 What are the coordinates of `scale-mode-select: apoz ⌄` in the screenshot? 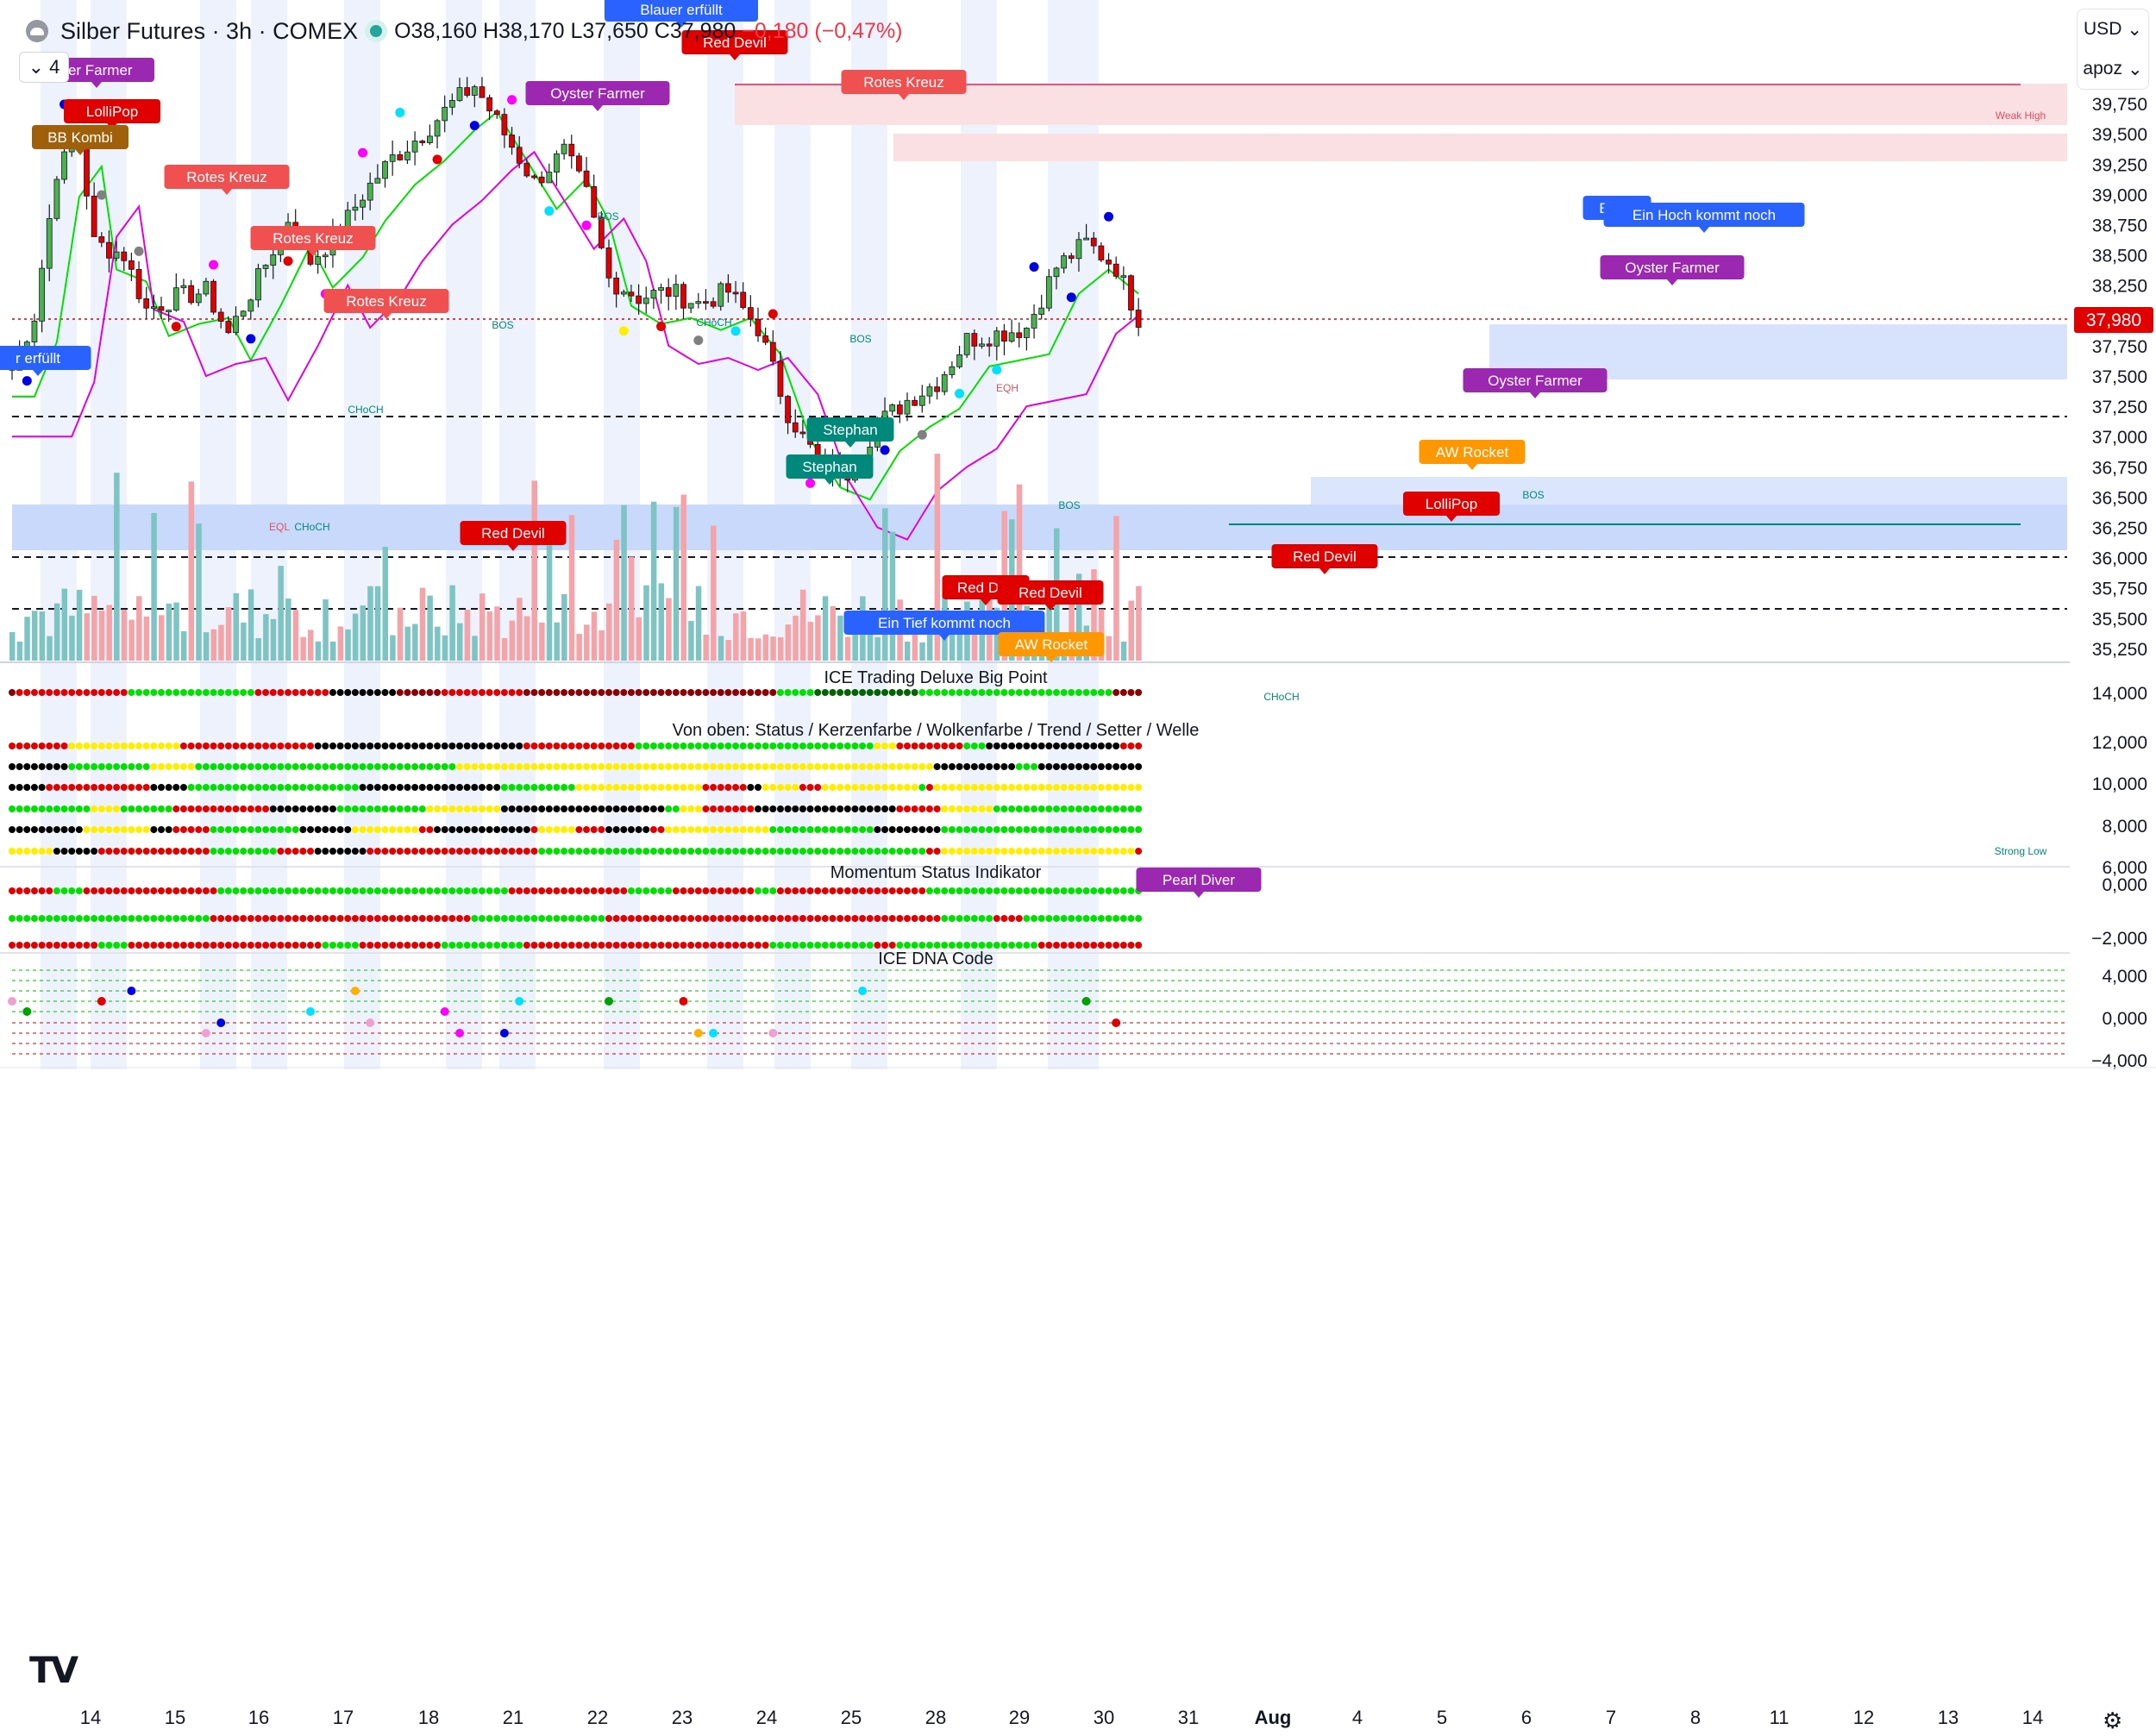 It's located at (2113, 69).